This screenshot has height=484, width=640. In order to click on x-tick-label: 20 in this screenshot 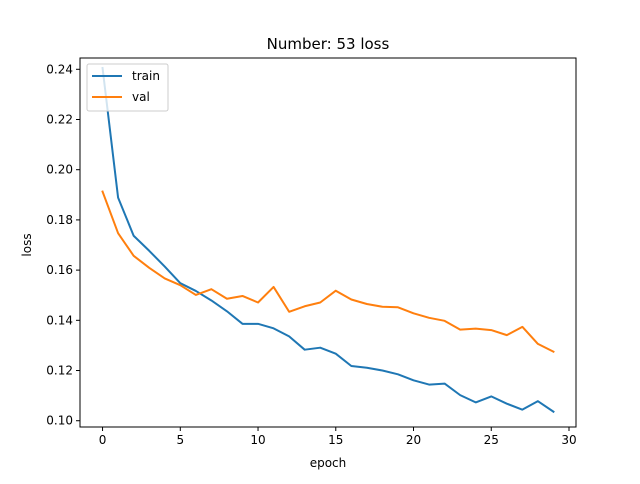, I will do `click(413, 440)`.